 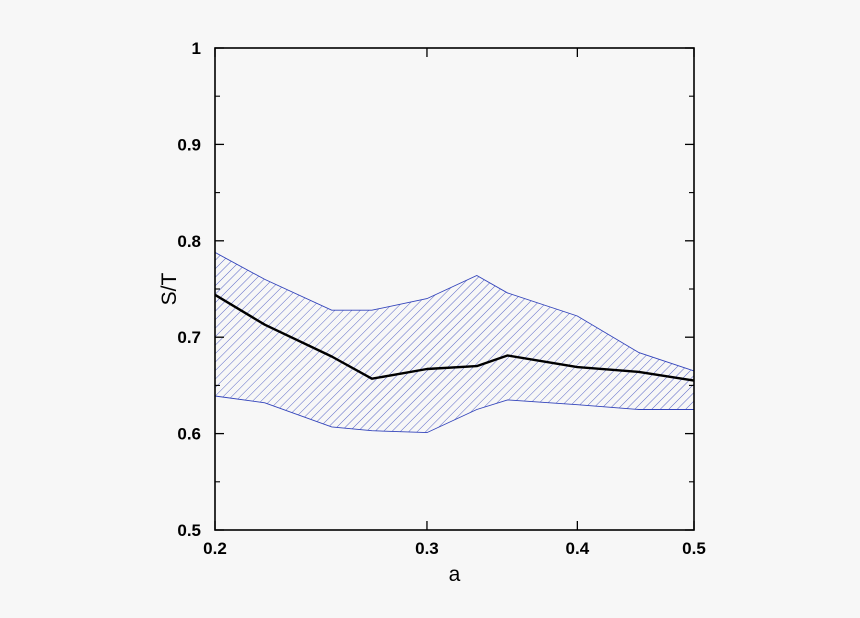 I want to click on x-tick-label: 0.2, so click(x=215, y=548).